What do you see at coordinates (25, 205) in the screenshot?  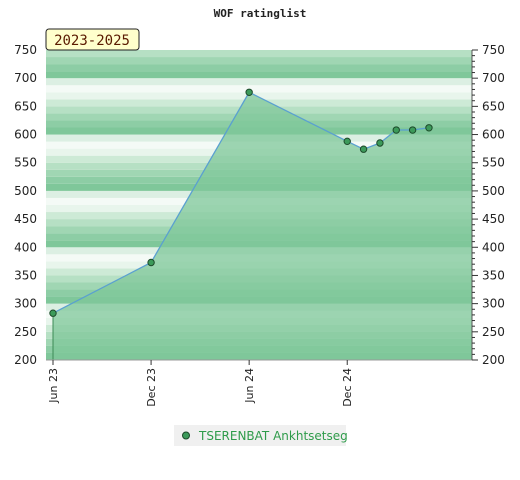 I see `y-axis-left-labels: 200 250 300 350 400 450 500 550 600 650 700 750` at bounding box center [25, 205].